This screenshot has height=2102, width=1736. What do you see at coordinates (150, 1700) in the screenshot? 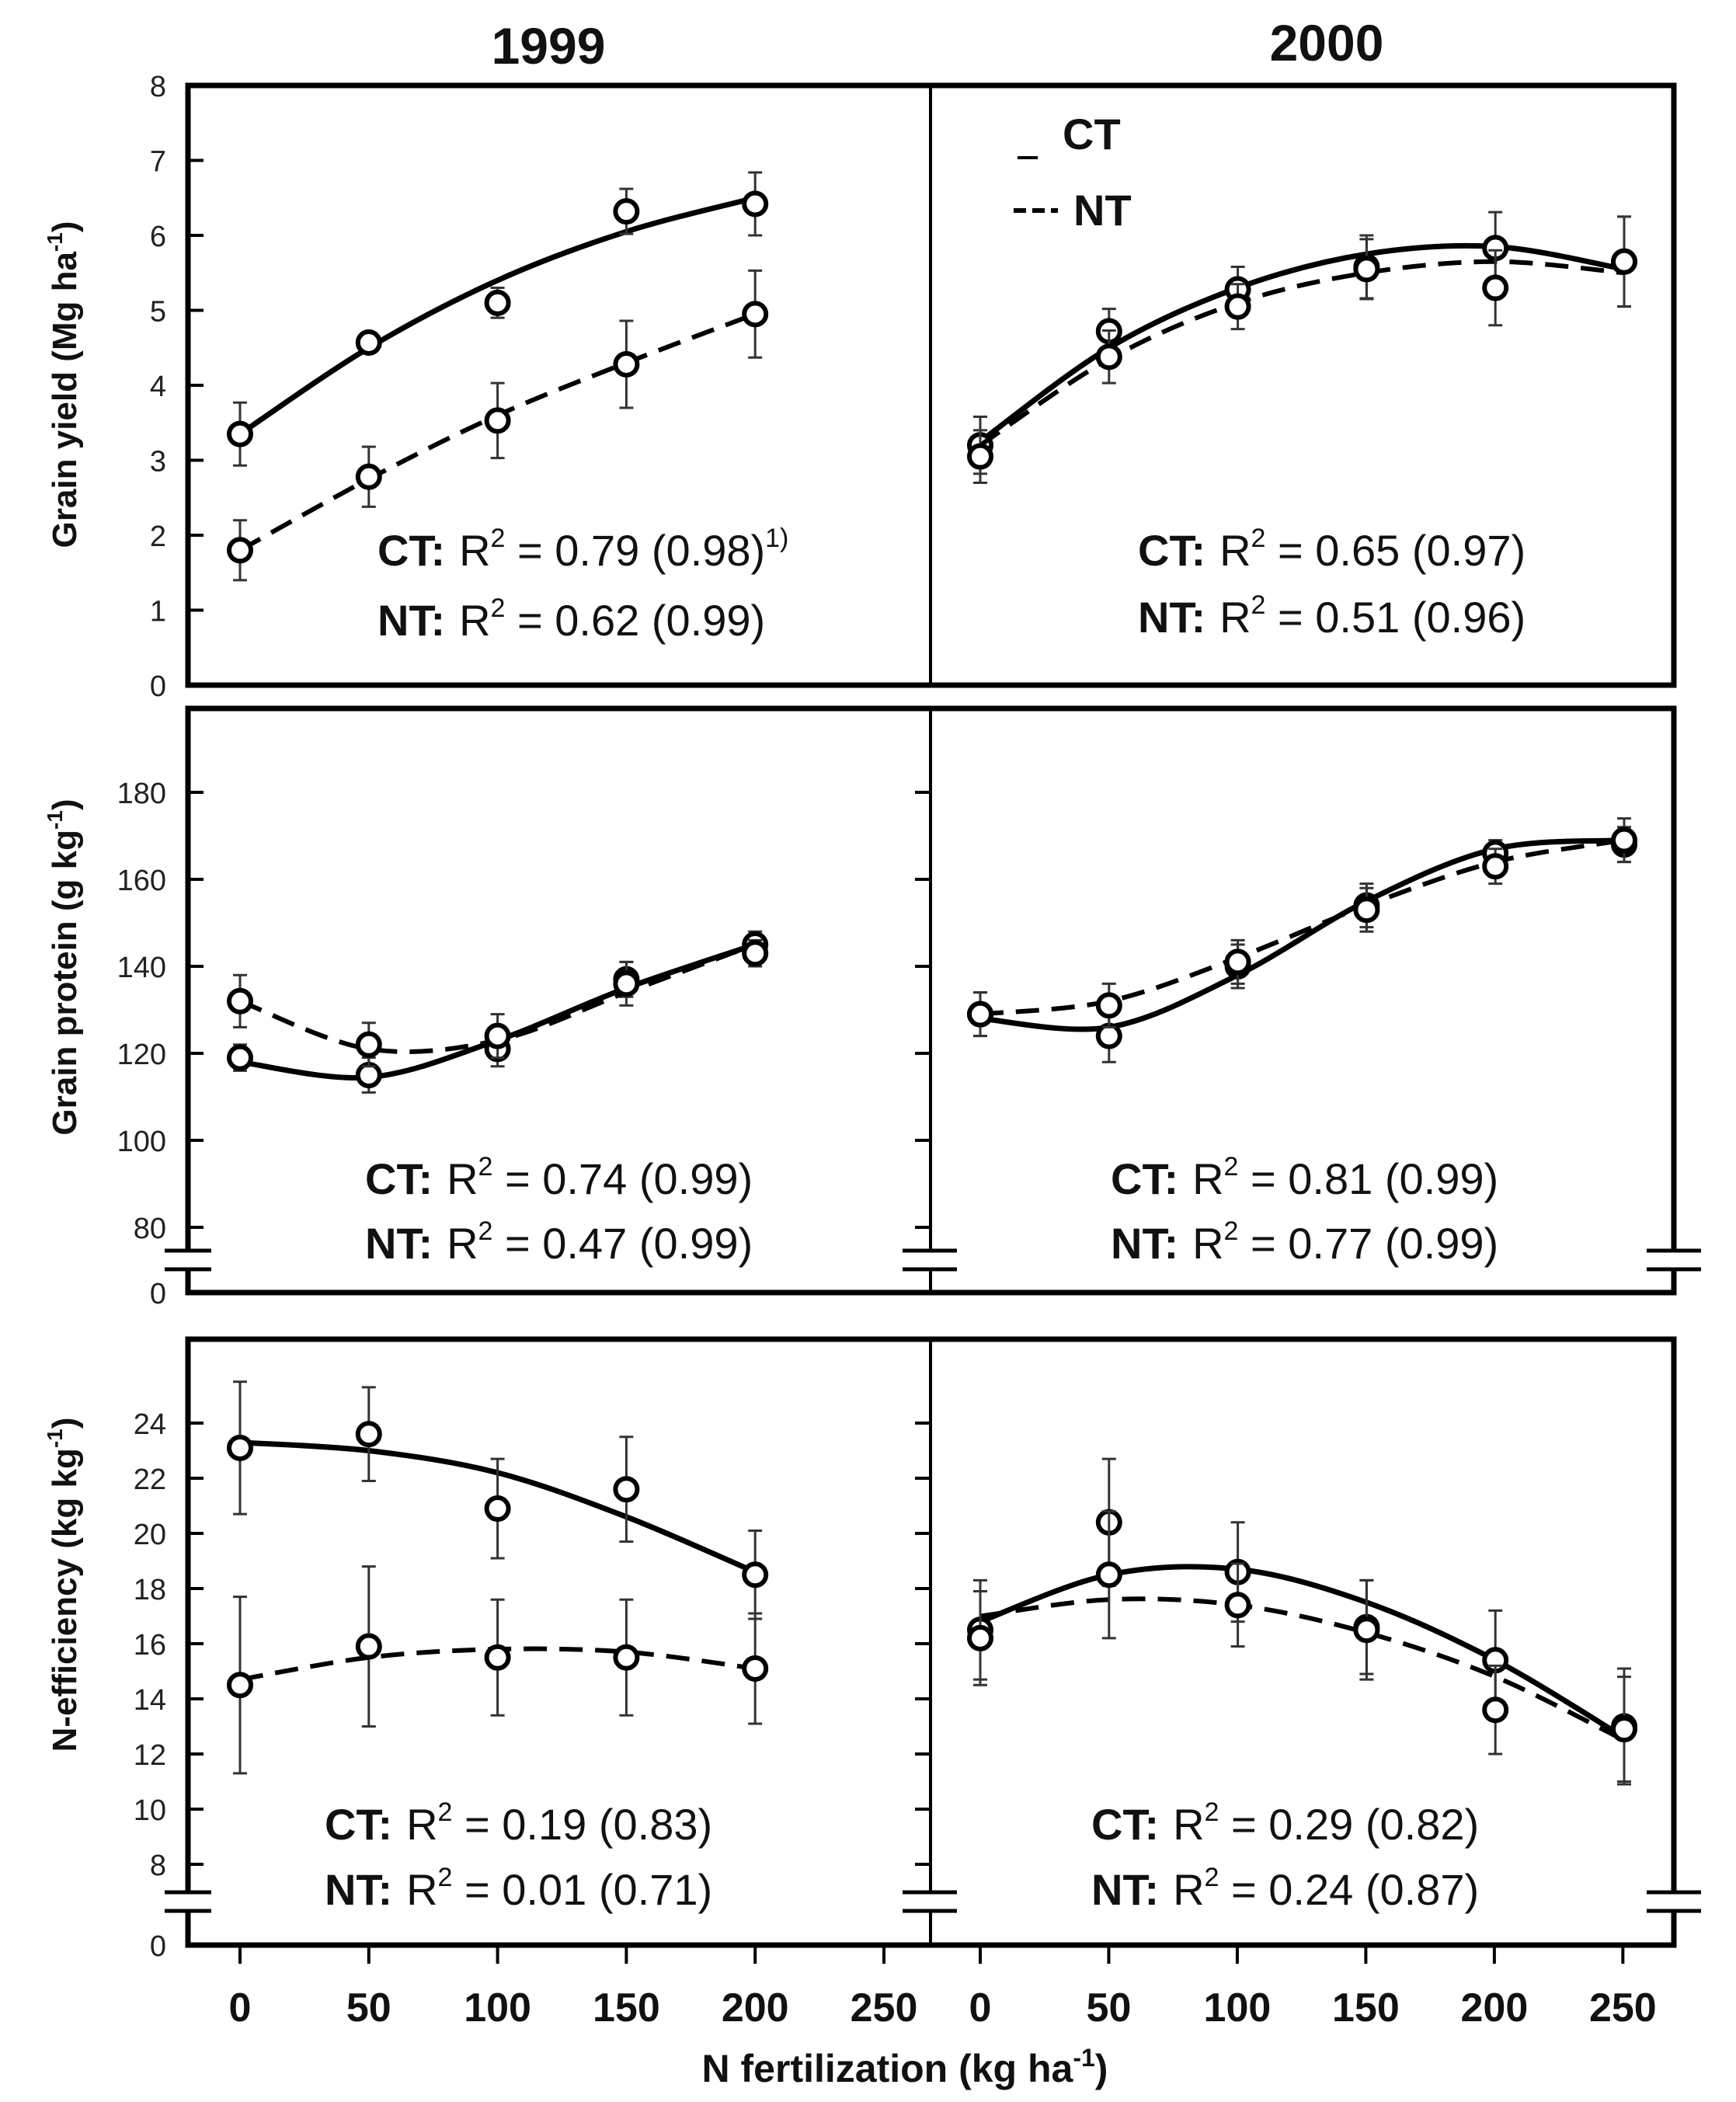
I see `ytick-label: 14` at bounding box center [150, 1700].